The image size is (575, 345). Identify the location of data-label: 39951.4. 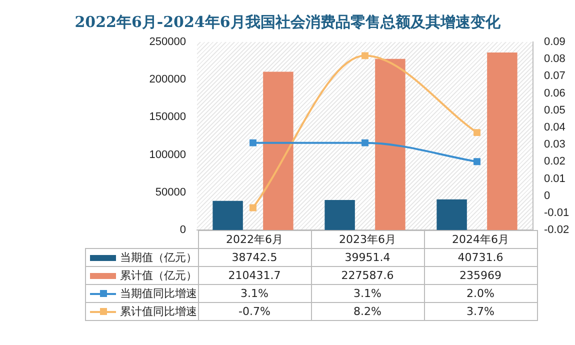
(367, 257).